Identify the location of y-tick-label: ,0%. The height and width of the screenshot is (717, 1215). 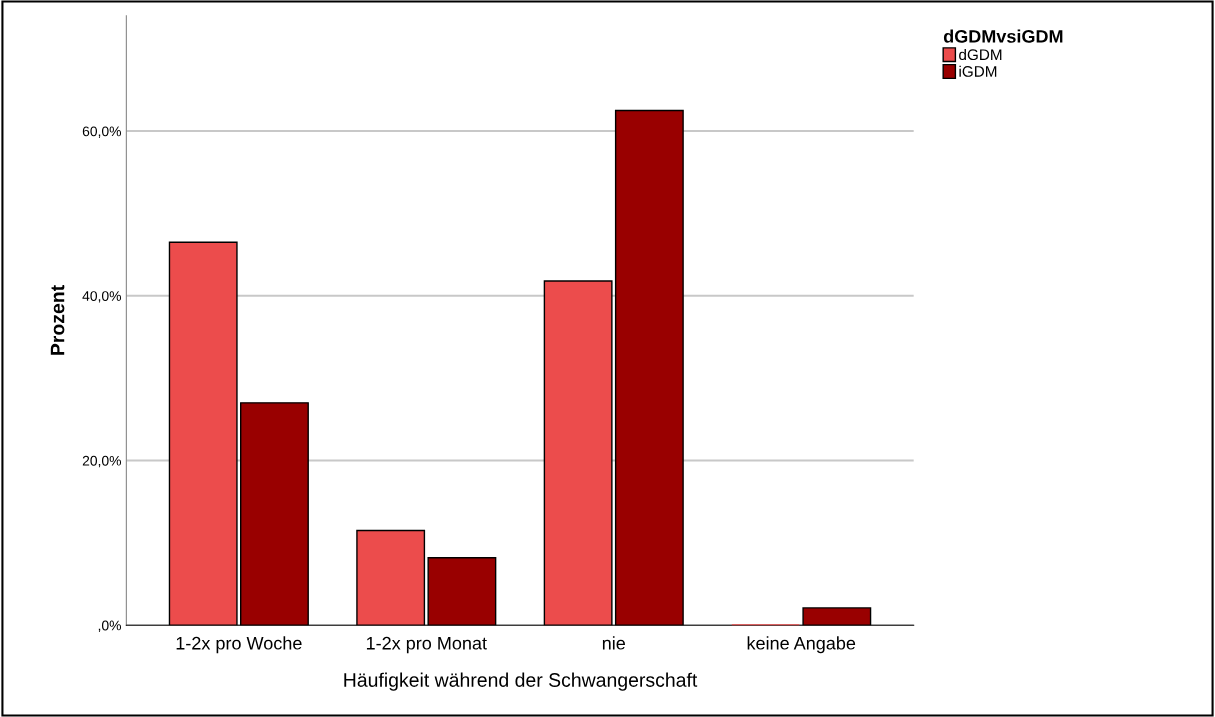
(110, 626).